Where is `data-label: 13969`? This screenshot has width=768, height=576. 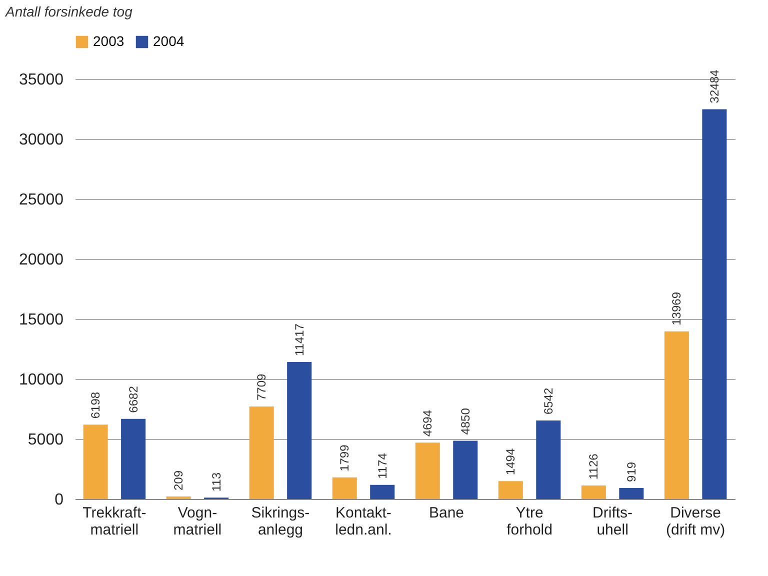
data-label: 13969 is located at coordinates (677, 309).